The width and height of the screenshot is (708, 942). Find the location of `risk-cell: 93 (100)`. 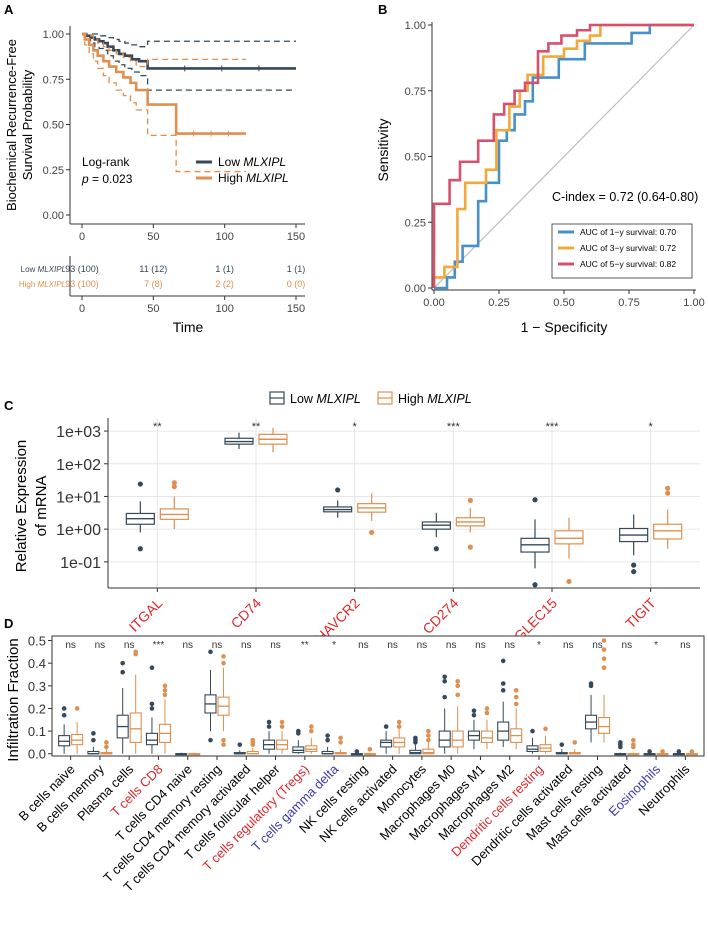

risk-cell: 93 (100) is located at coordinates (82, 269).